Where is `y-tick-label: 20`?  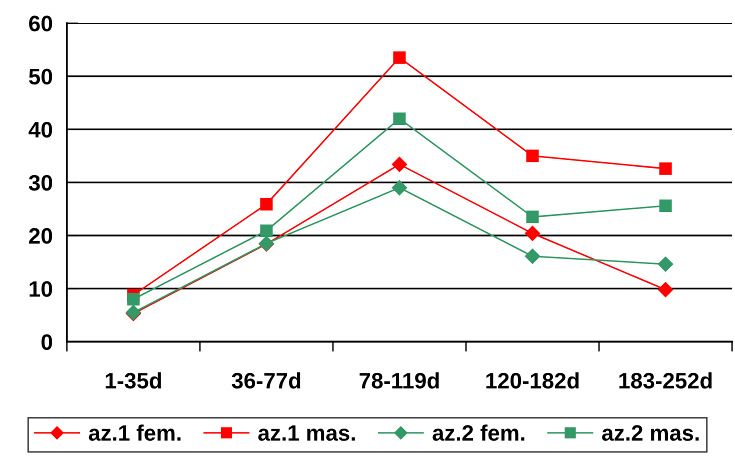
y-tick-label: 20 is located at coordinates (40, 236).